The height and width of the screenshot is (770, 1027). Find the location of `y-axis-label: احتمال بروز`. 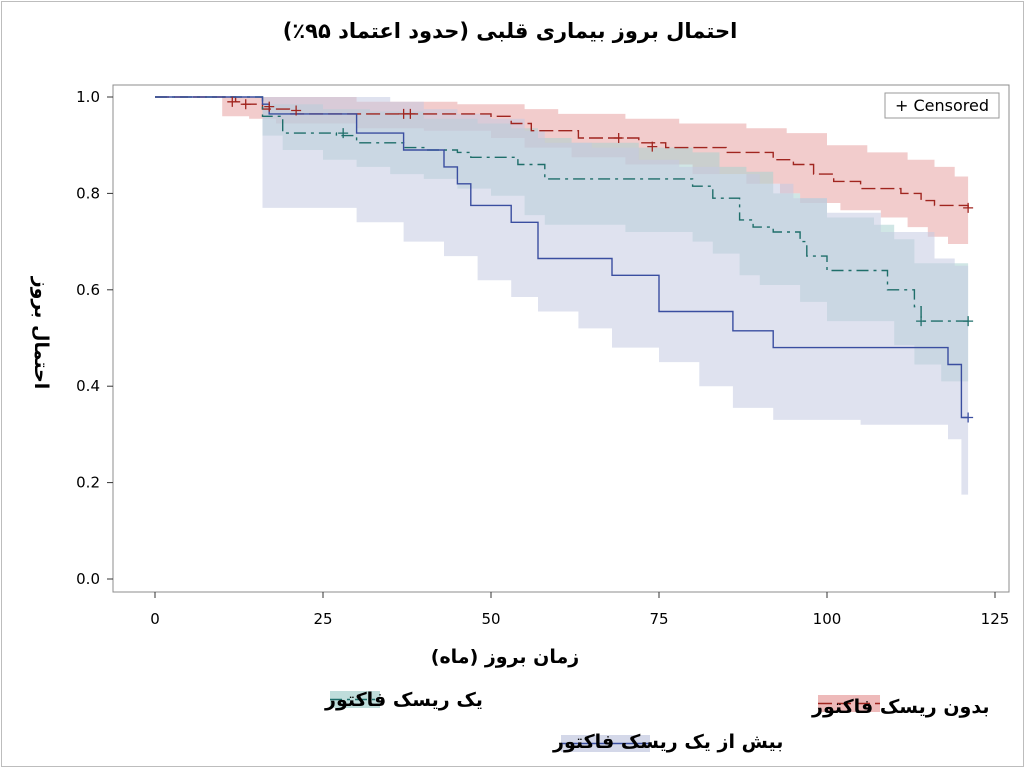

y-axis-label: احتمال بروز is located at coordinates (41, 333).